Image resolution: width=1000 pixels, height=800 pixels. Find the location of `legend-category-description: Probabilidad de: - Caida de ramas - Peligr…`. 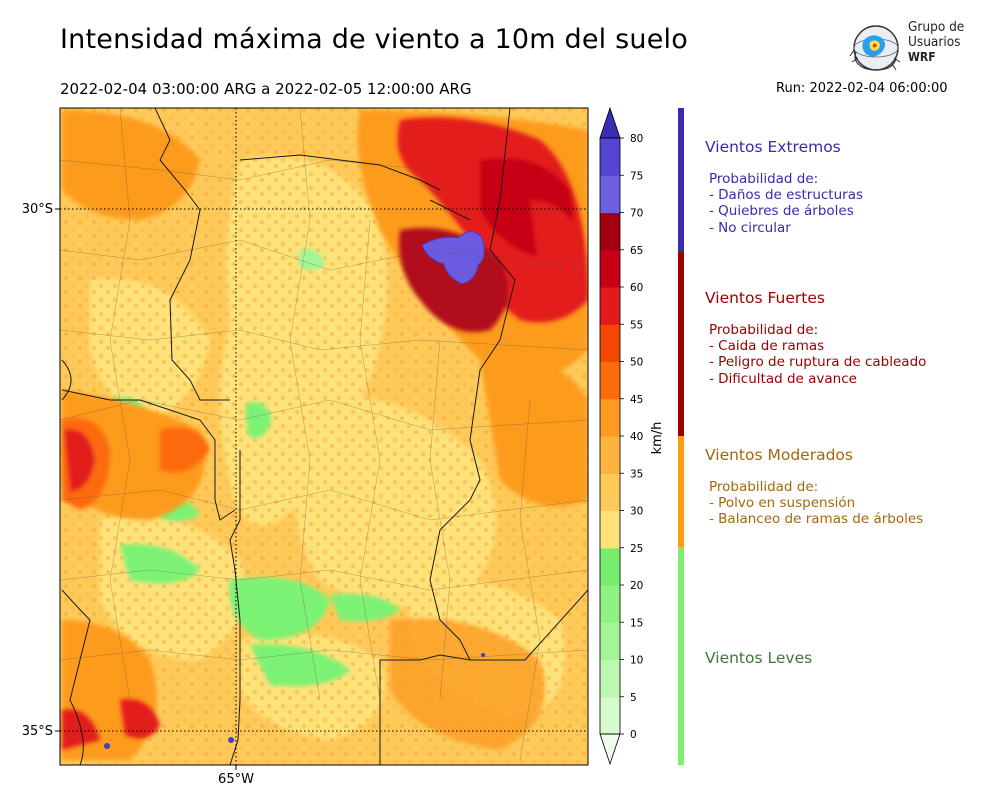

legend-category-description: Probabilidad de: - Caida de ramas - Peligr… is located at coordinates (817, 354).